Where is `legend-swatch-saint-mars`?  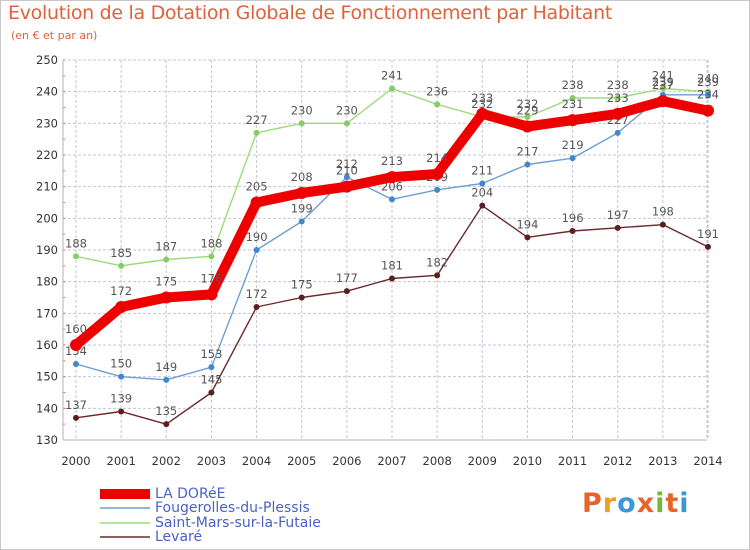
legend-swatch-saint-mars is located at coordinates (125, 523).